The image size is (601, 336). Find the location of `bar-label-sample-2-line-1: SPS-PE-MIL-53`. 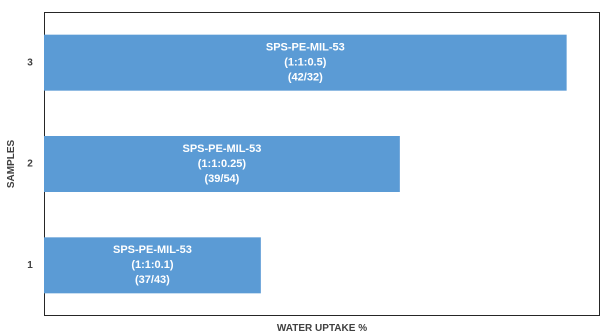

bar-label-sample-2-line-1: SPS-PE-MIL-53 is located at coordinates (221, 149).